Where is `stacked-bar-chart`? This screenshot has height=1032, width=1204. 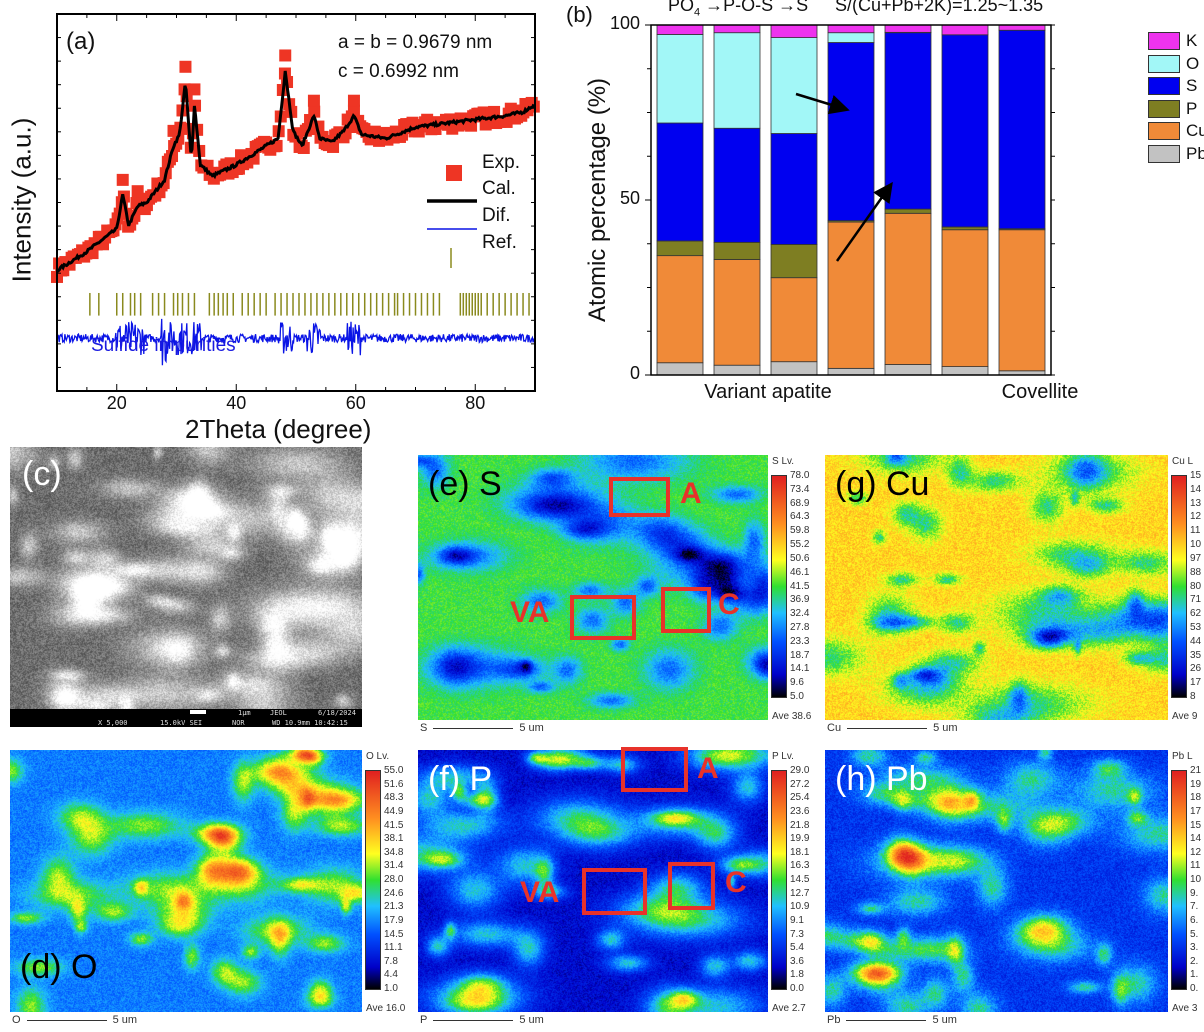 stacked-bar-chart is located at coordinates (850, 200).